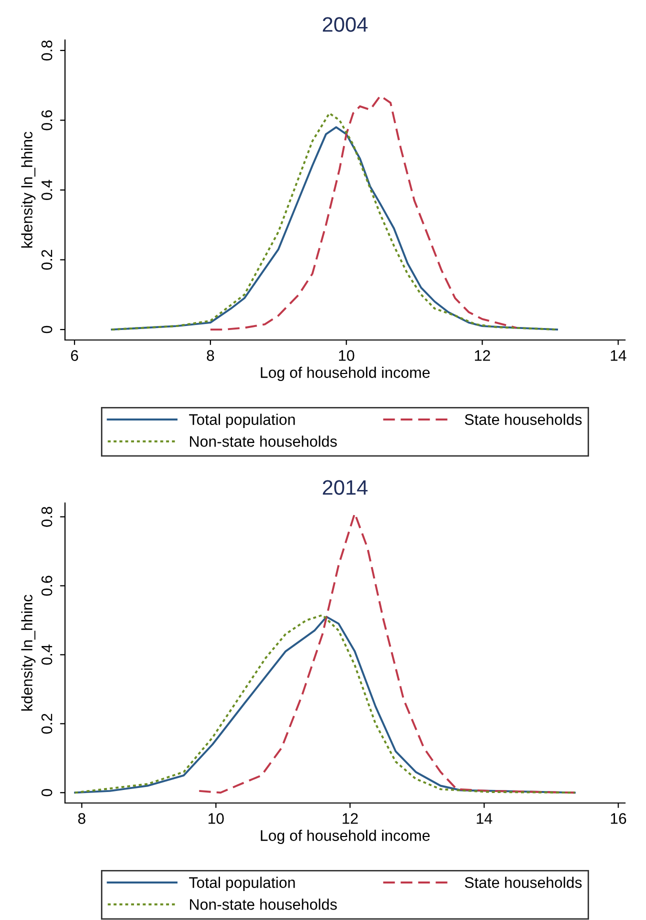 The width and height of the screenshot is (646, 920). I want to click on x-tick-label: 16, so click(618, 818).